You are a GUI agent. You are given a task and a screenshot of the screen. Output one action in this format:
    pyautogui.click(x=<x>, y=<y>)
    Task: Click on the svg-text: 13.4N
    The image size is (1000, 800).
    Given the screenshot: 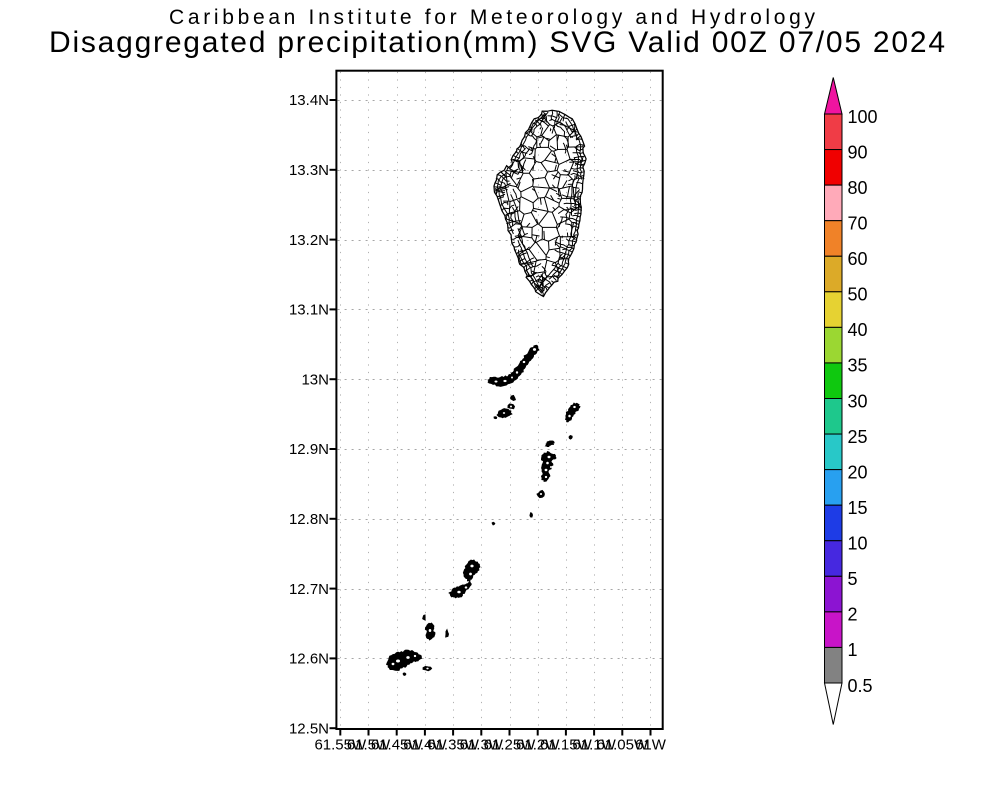 What is the action you would take?
    pyautogui.click(x=309, y=100)
    